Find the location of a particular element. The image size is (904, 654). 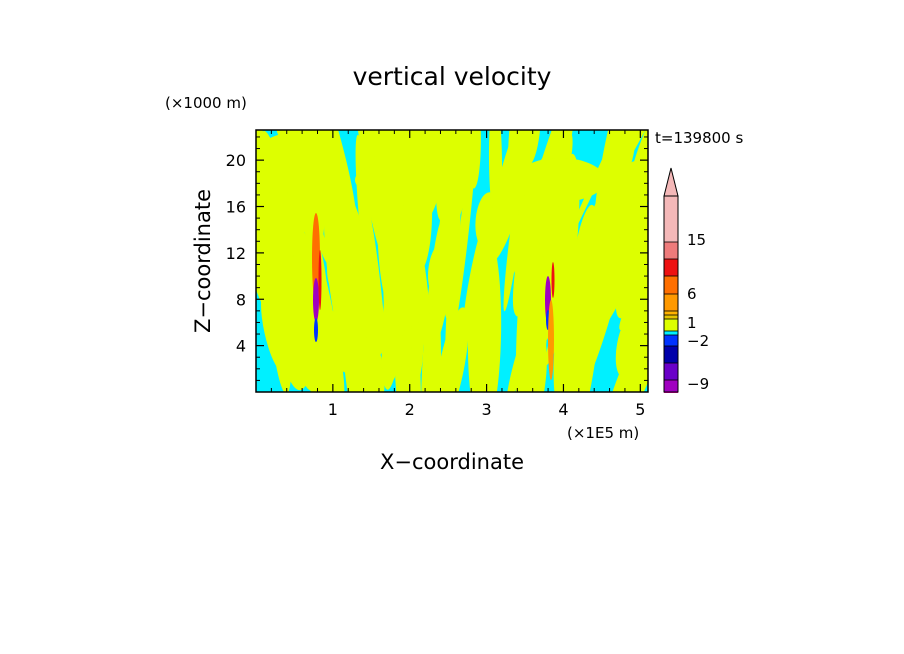

colorbar-frame is located at coordinates (671, 294).